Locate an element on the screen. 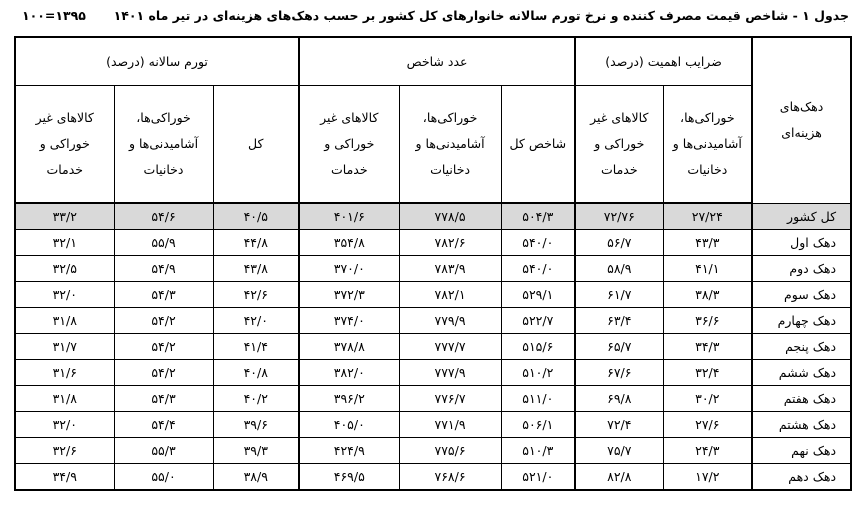 The width and height of the screenshot is (865, 514). table-cell: ۳۶/۶ is located at coordinates (707, 320).